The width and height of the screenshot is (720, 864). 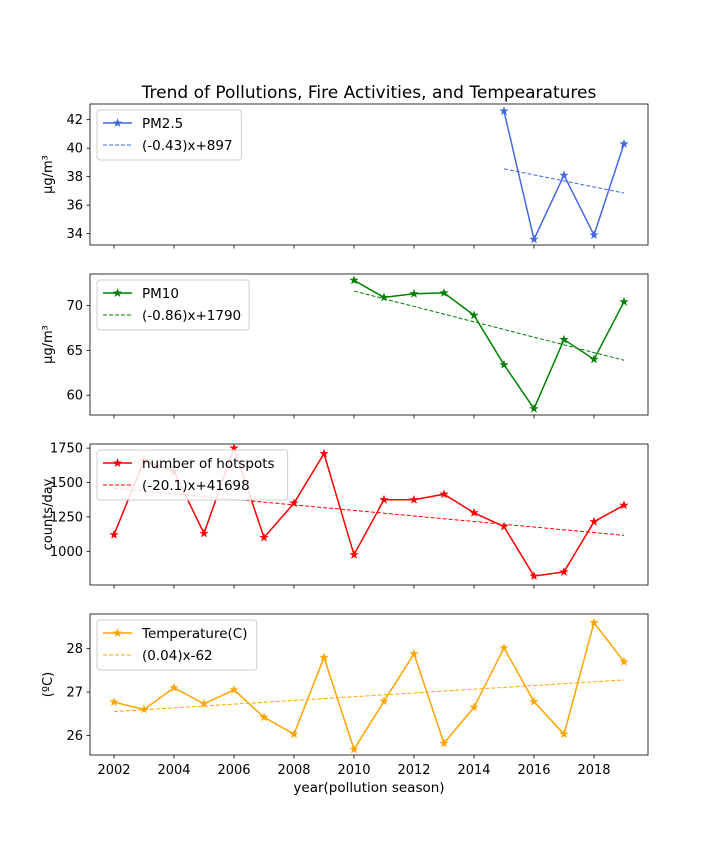 I want to click on panel-1: 34 36 38 40 42 μg/m³ PM2.5 (-0.43)x+897, so click(x=345, y=176).